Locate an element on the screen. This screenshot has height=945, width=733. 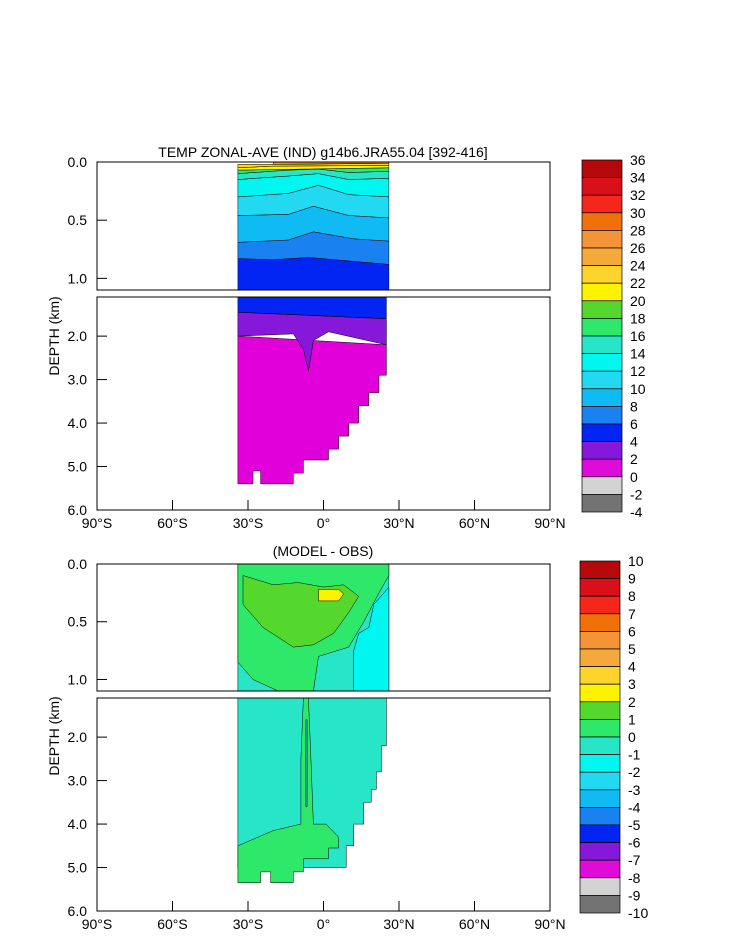
upper-plot-frame is located at coordinates (323, 226).